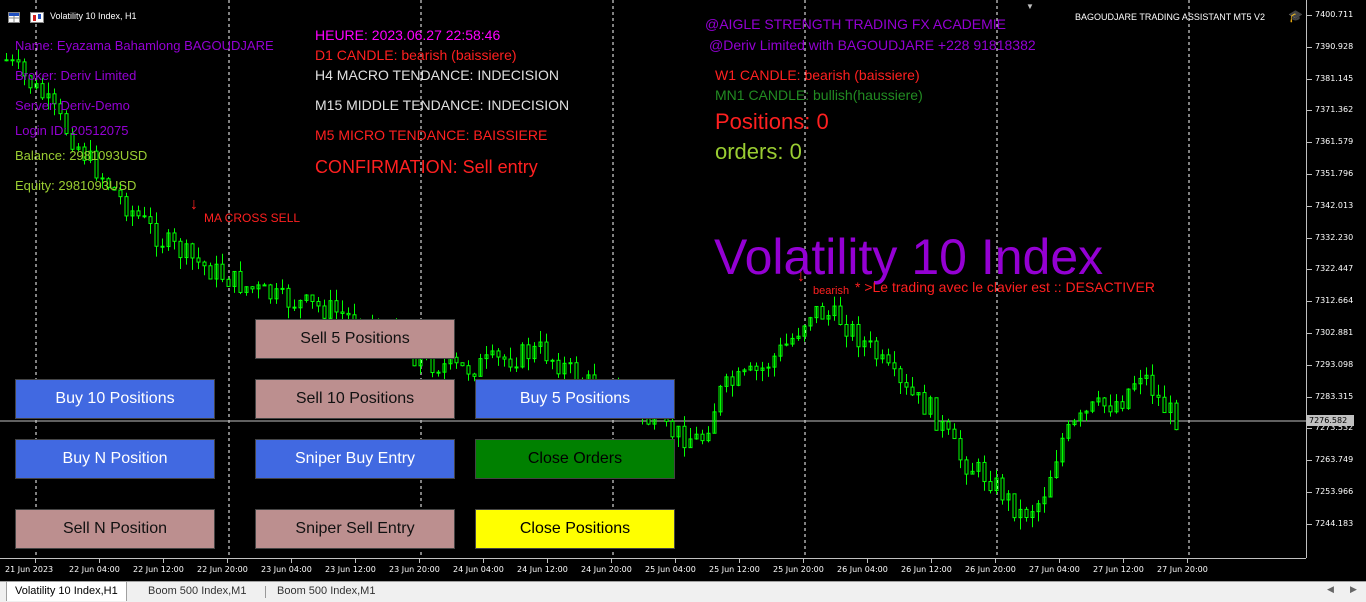 The image size is (1366, 602). I want to click on heure-label: HEURE: 2023.06.27 22:58:46, so click(408, 35).